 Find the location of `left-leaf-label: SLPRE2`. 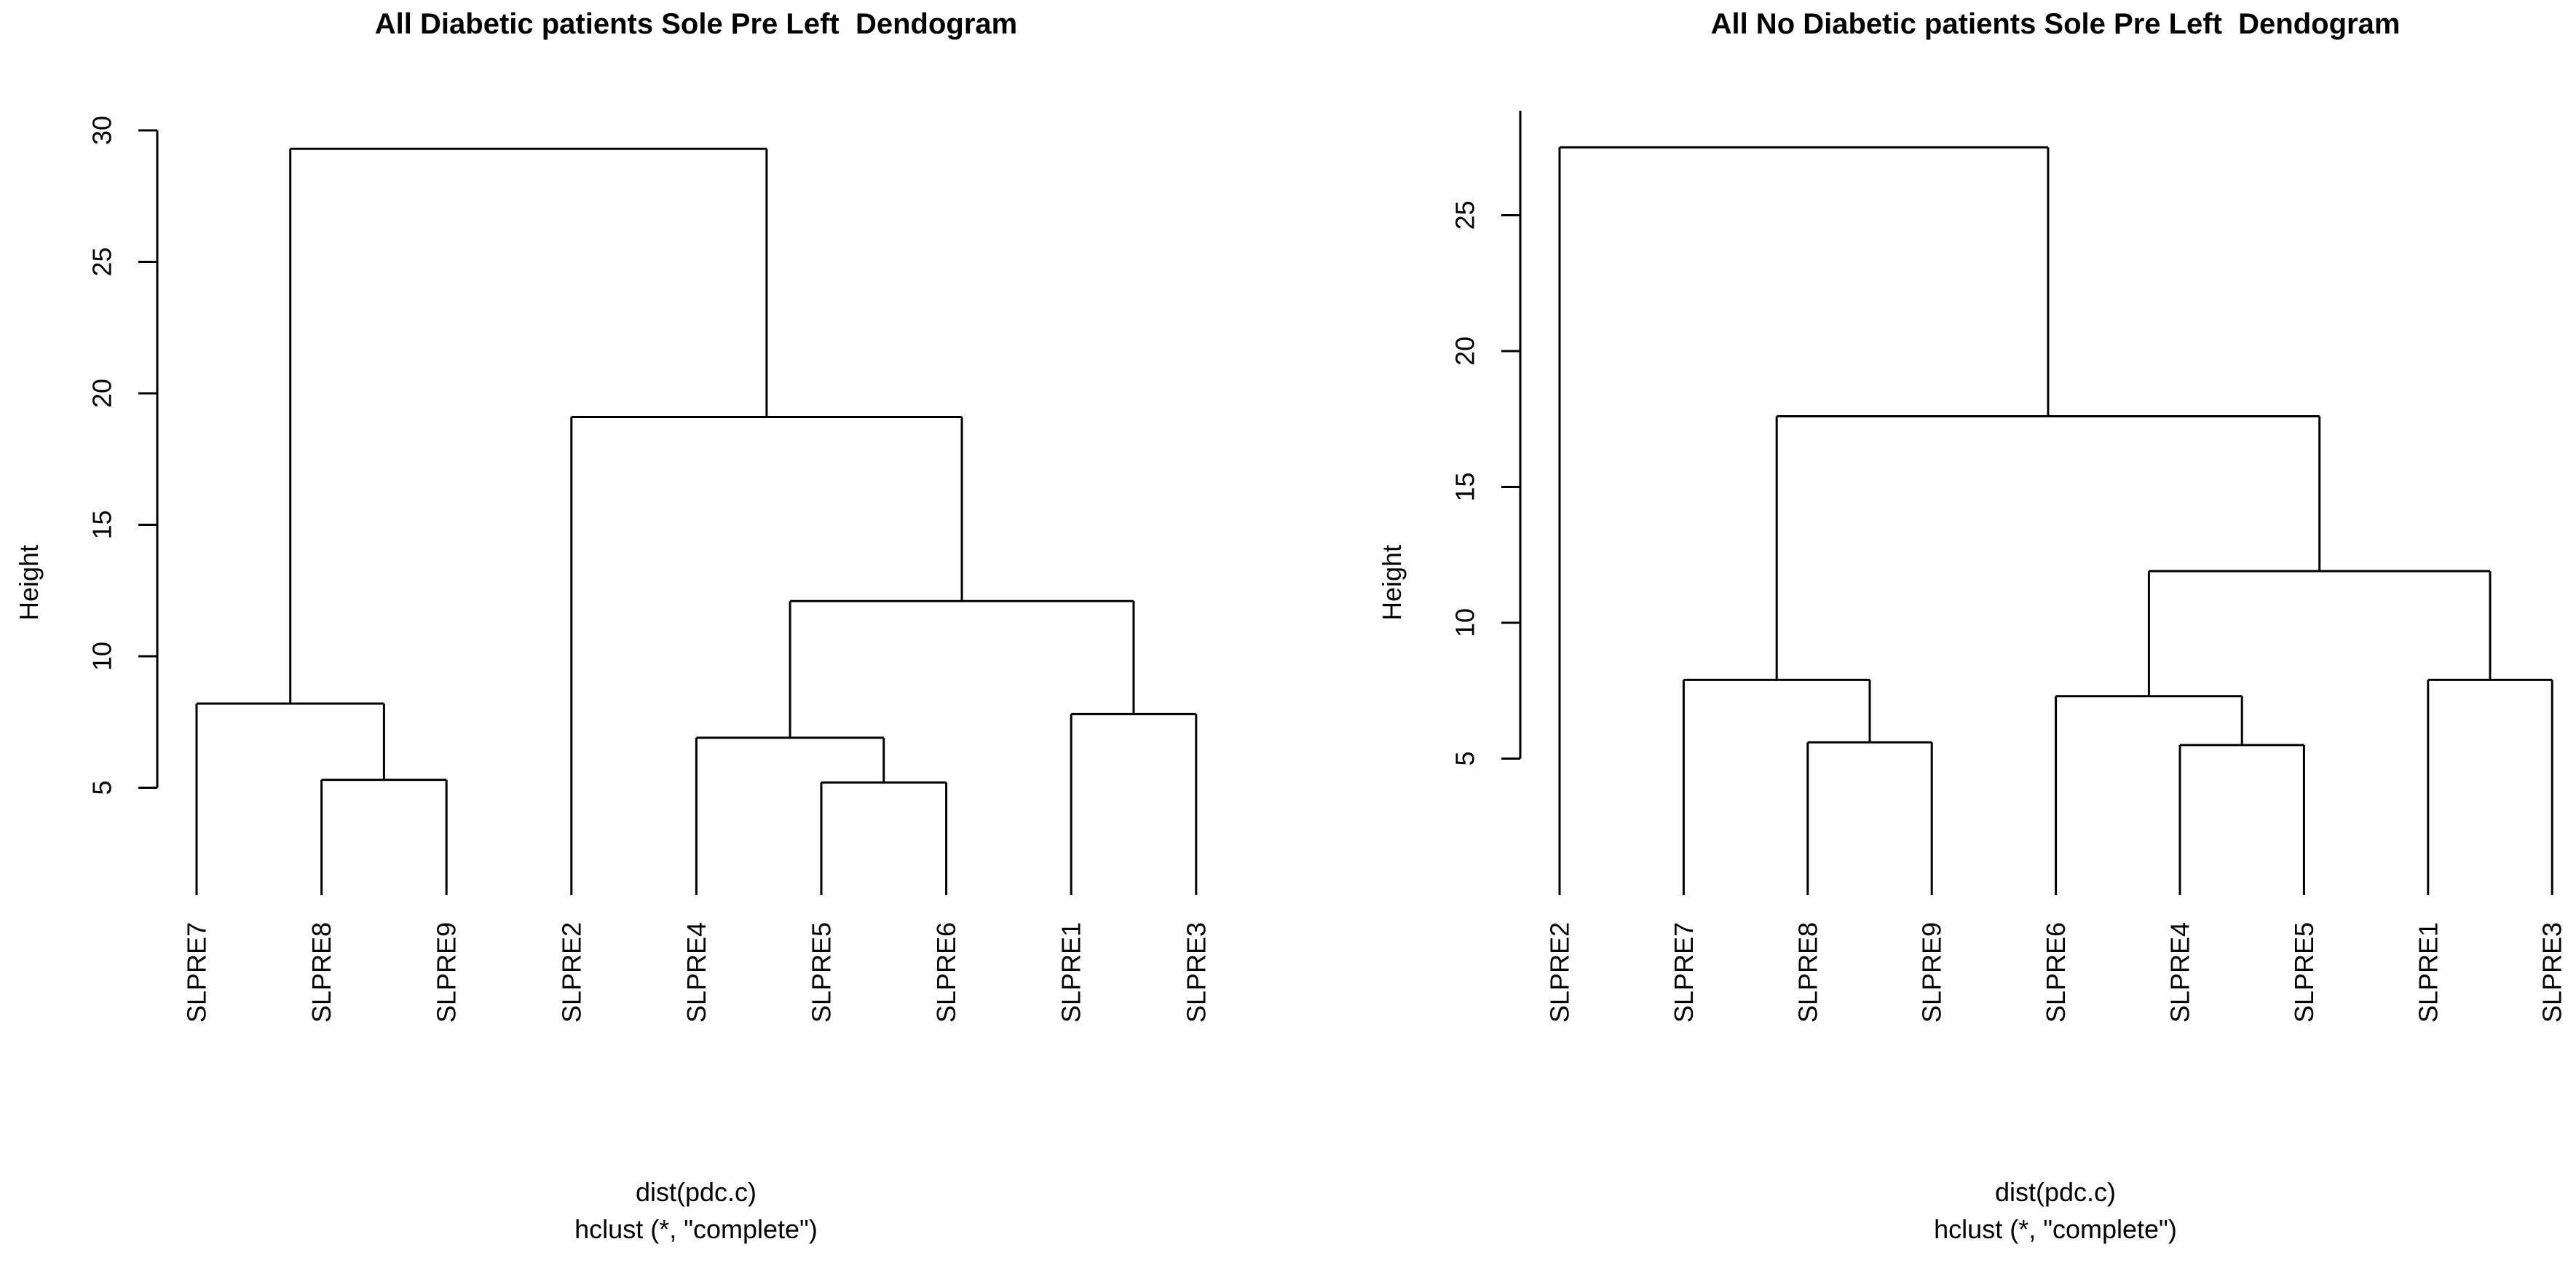

left-leaf-label: SLPRE2 is located at coordinates (571, 972).